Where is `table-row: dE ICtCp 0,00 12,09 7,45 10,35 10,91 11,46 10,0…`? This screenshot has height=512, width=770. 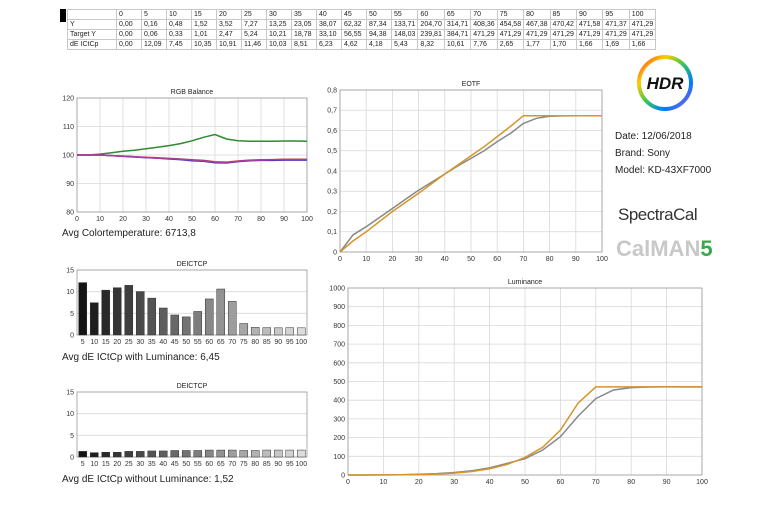 table-row: dE ICtCp 0,00 12,09 7,45 10,35 10,91 11,46 10,0… is located at coordinates (362, 44).